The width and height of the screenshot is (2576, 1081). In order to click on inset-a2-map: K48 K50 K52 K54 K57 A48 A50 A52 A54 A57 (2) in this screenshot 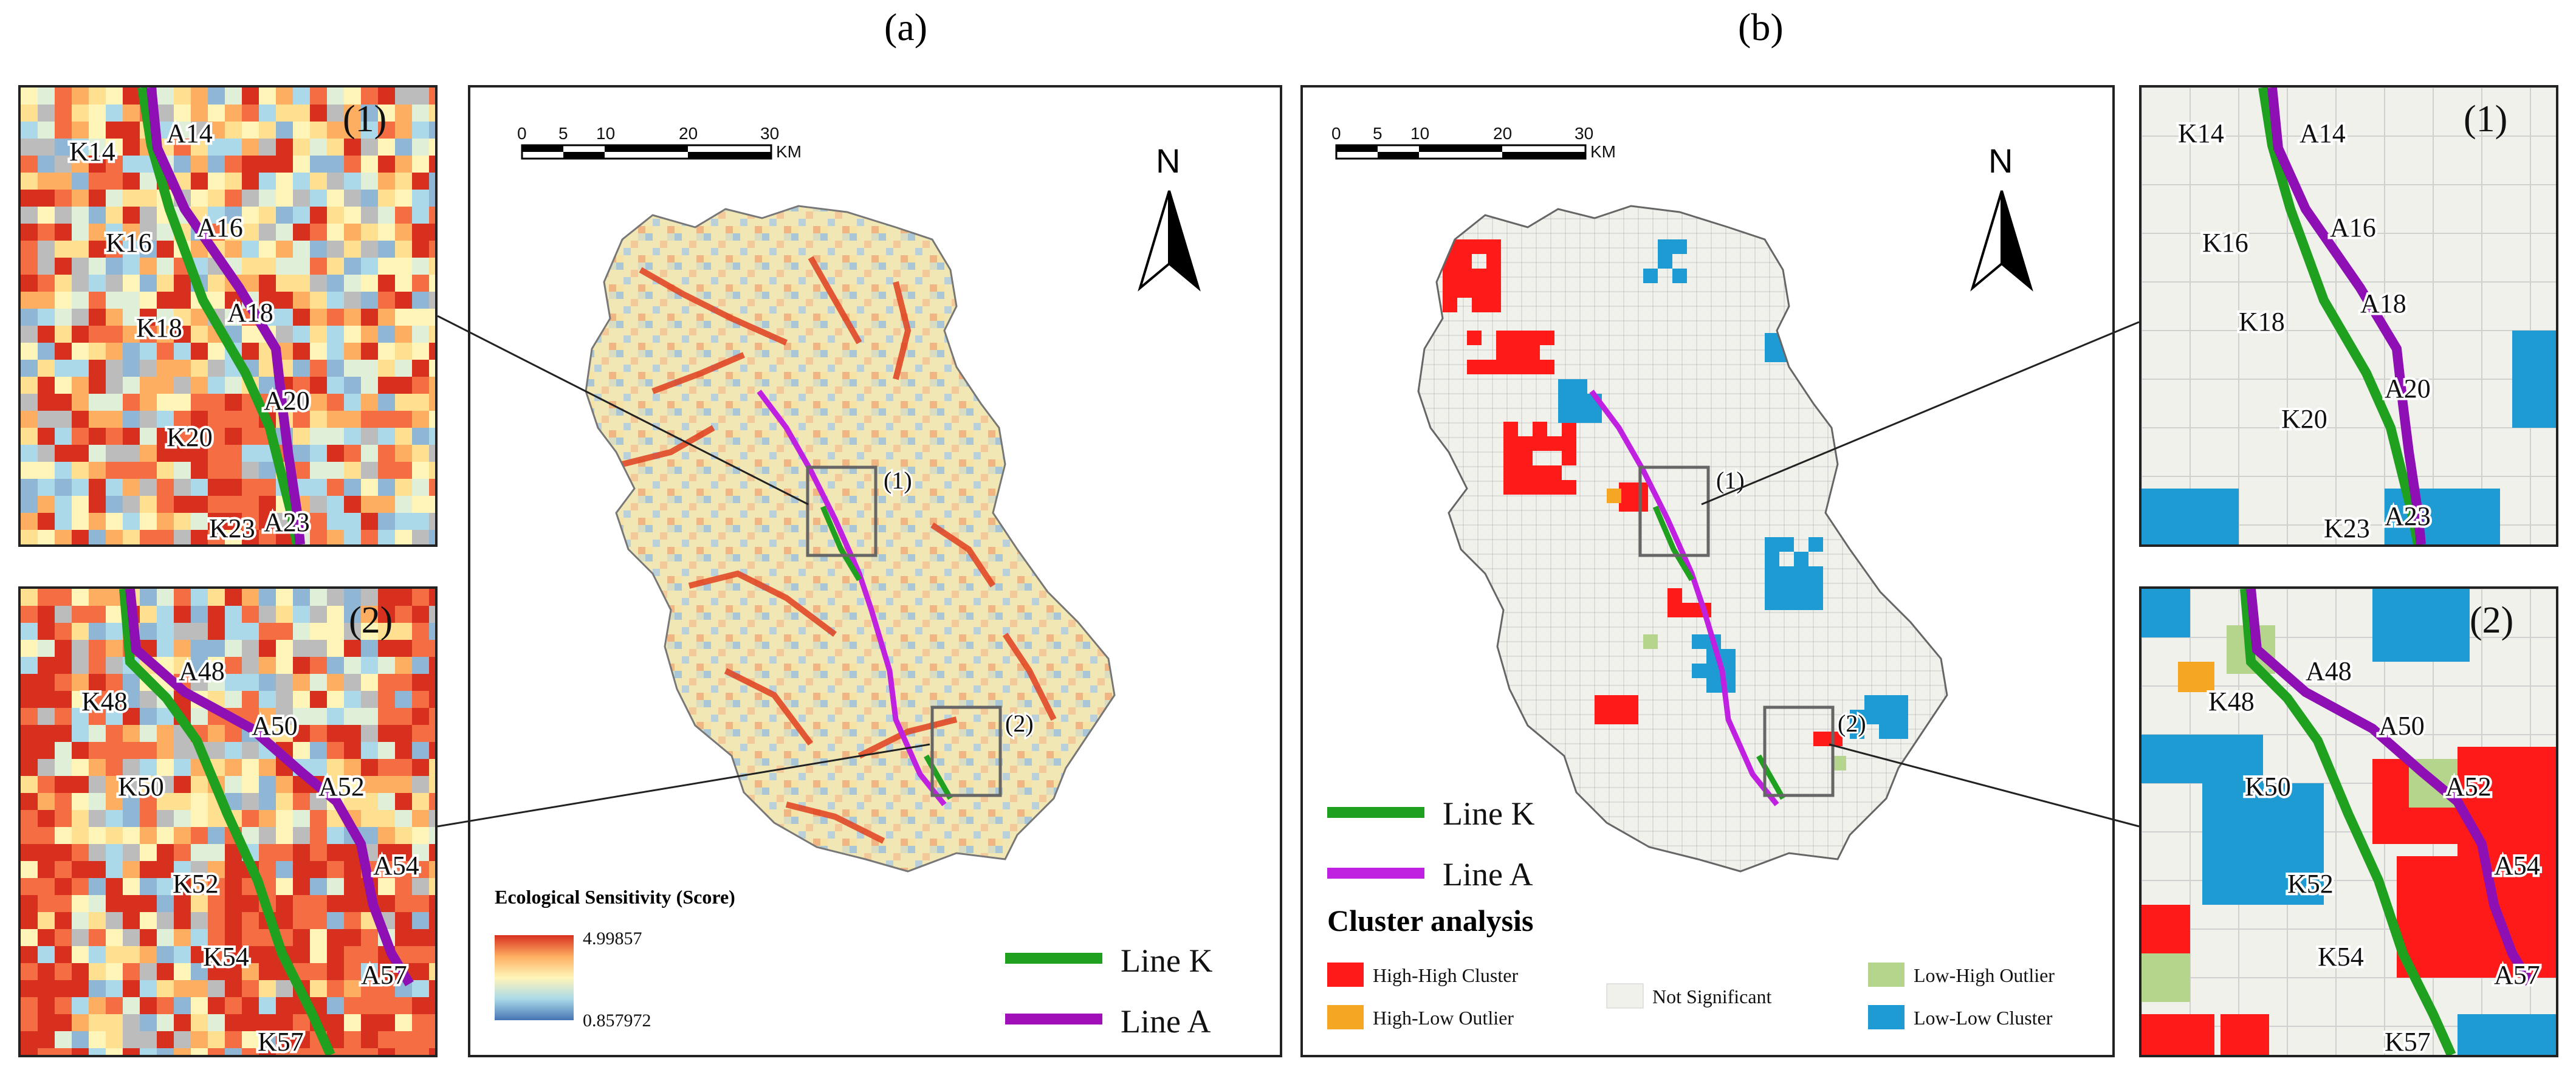, I will do `click(228, 822)`.